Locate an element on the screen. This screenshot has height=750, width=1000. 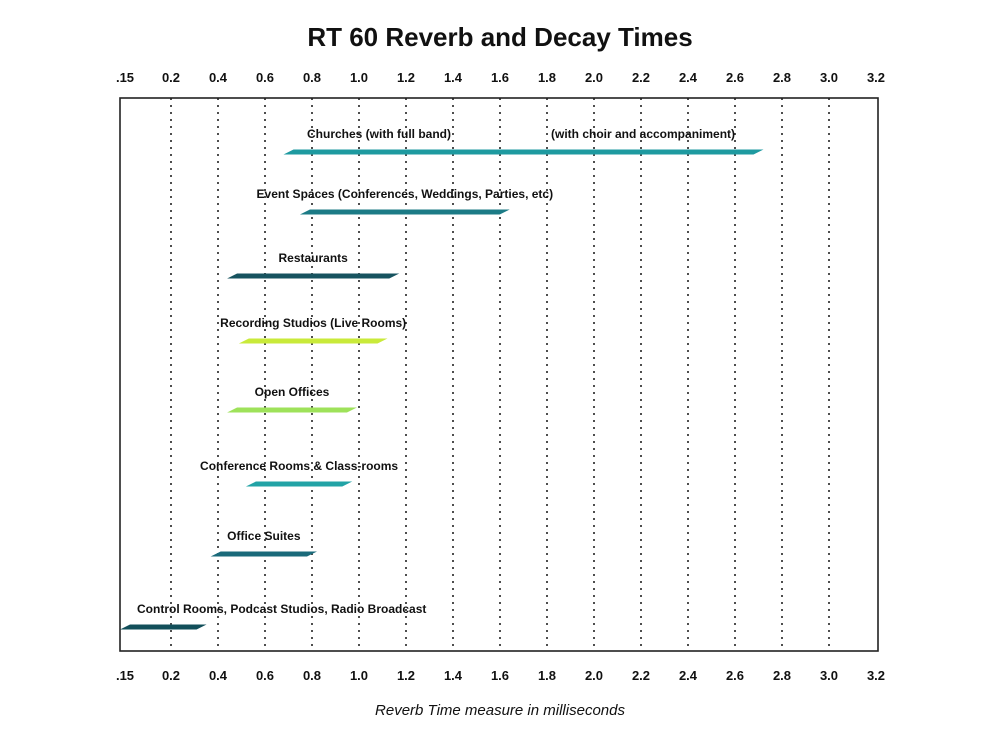
x-tick-label-top: 0.4 is located at coordinates (218, 77).